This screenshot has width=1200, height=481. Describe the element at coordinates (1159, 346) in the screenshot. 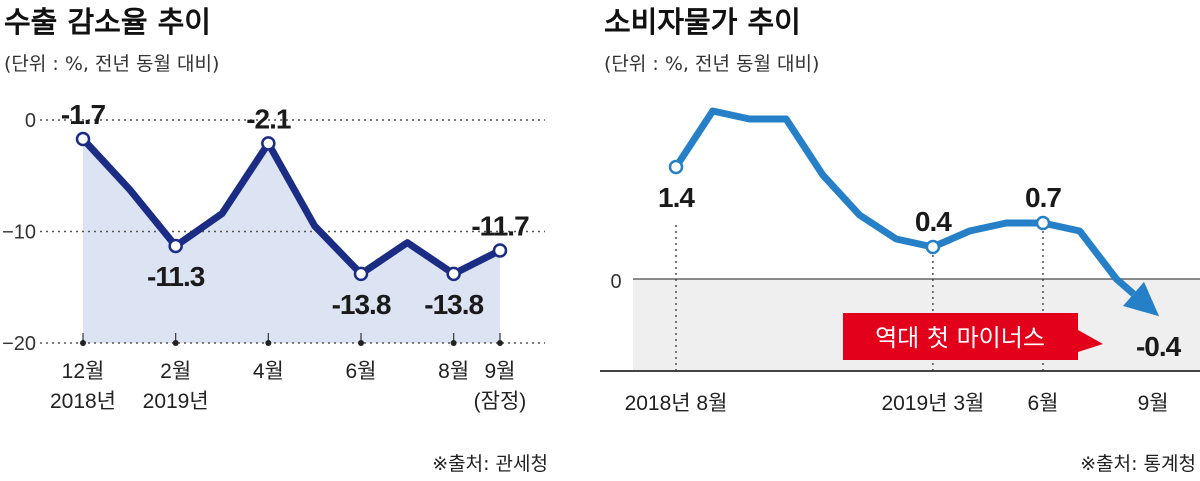

I see `data-label: -0.4` at that location.